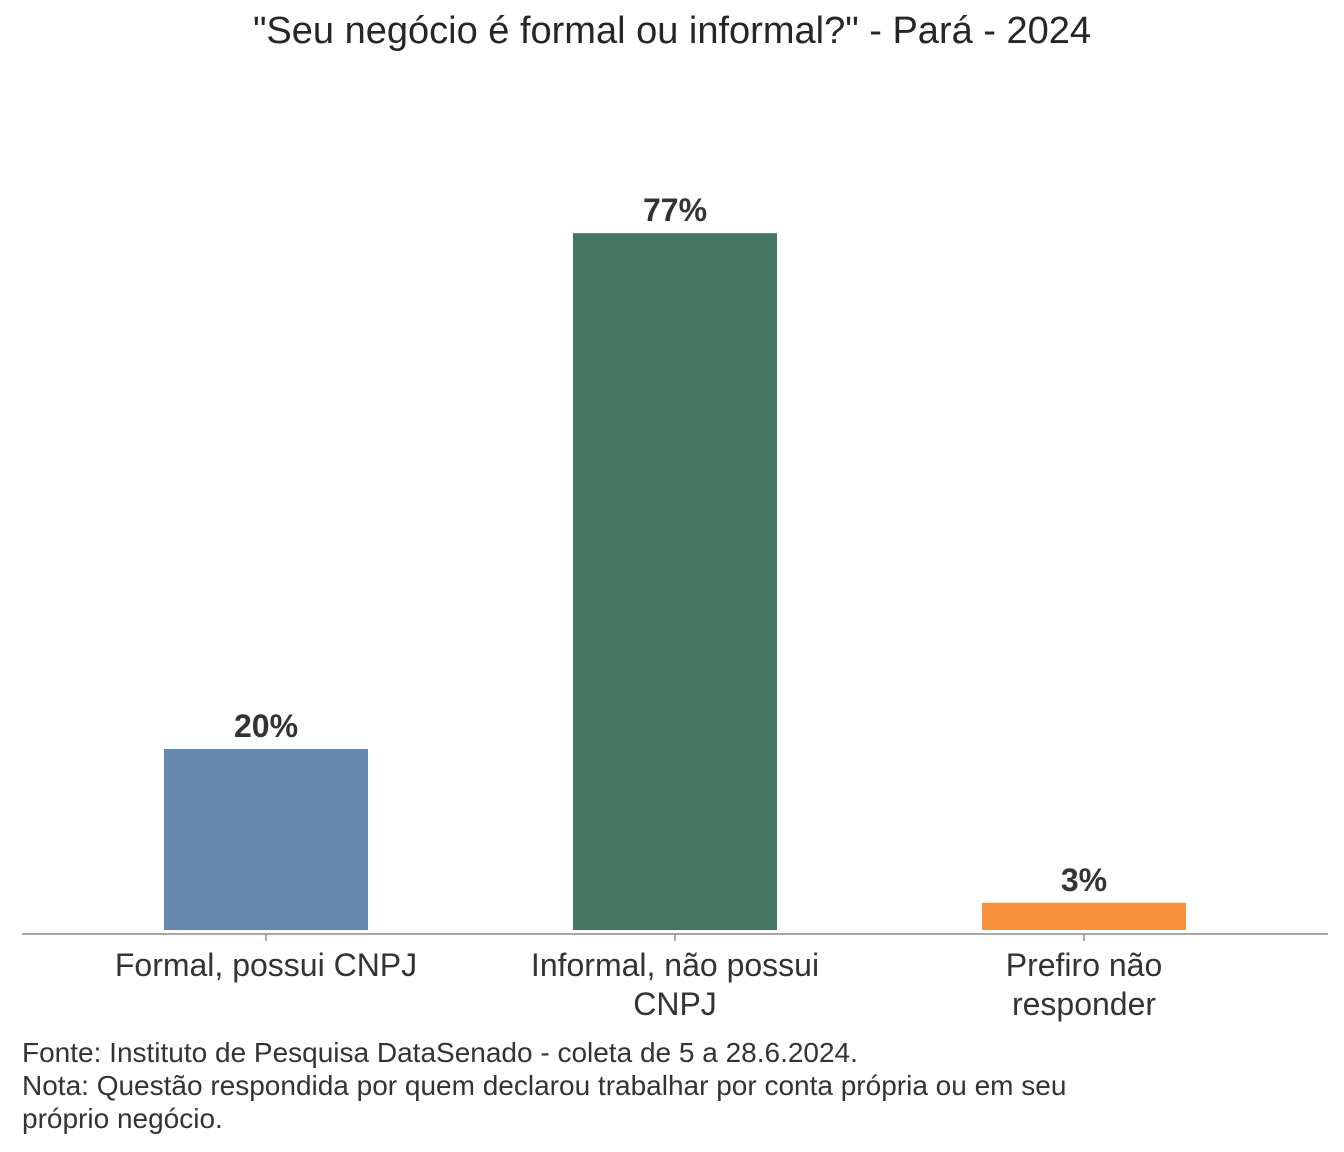  Describe the element at coordinates (1084, 1004) in the screenshot. I see `category-label-3-line-2: responder` at that location.